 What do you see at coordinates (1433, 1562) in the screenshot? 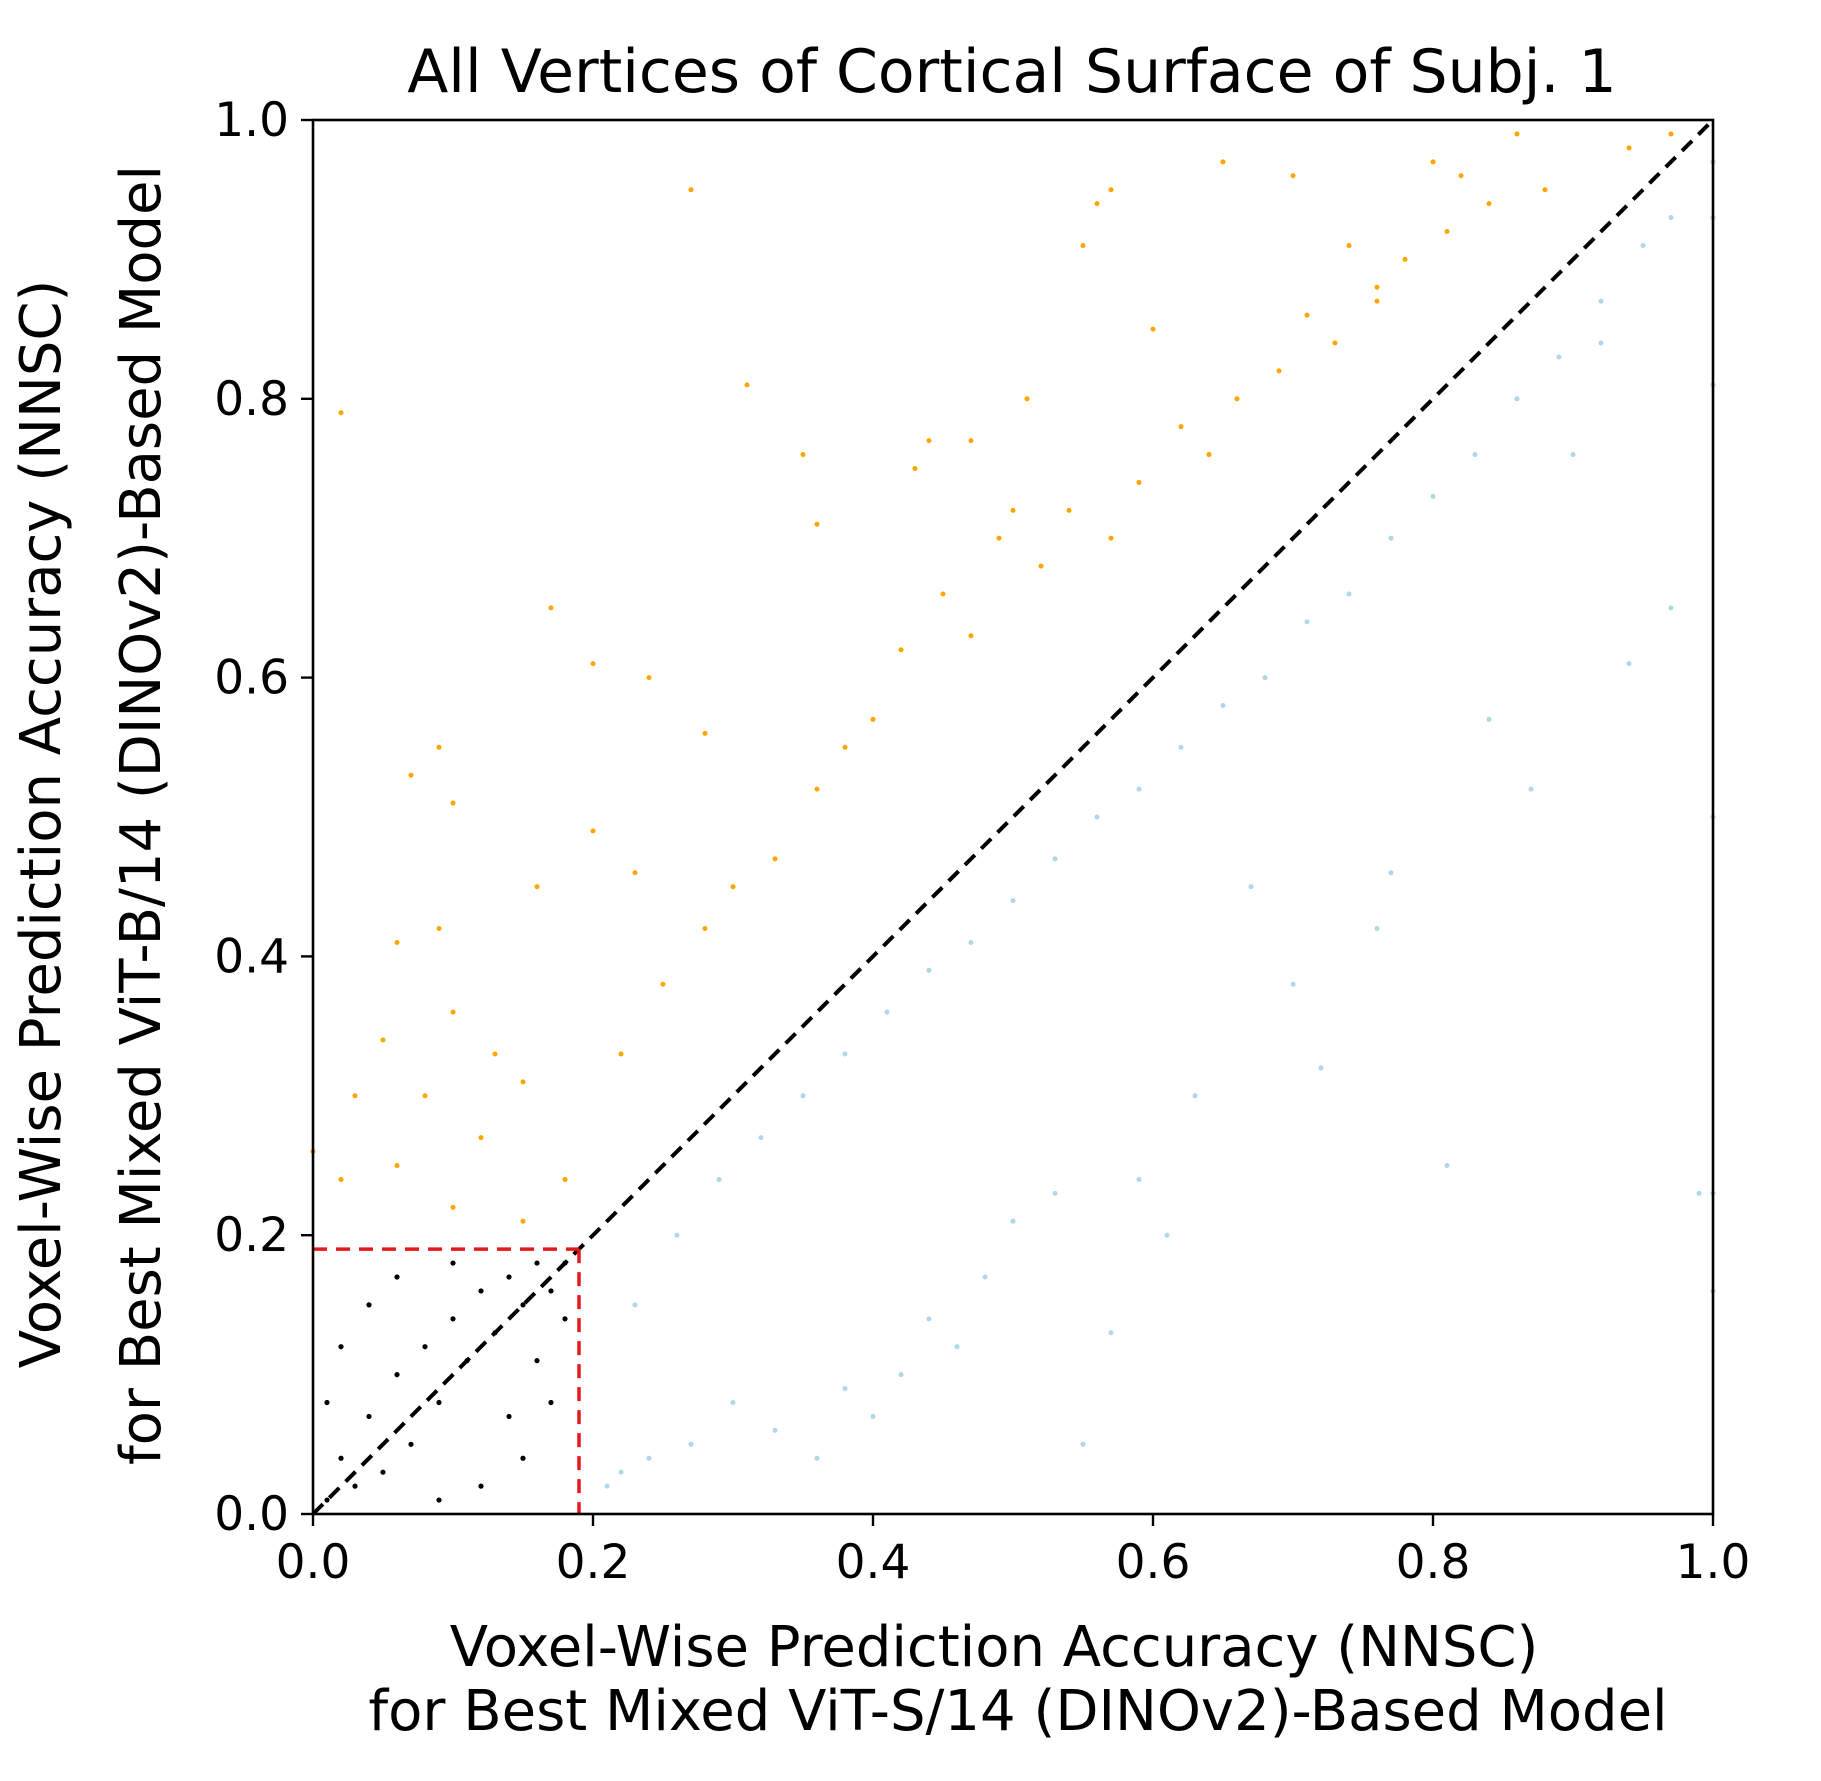
I see `x-tick-label-5: 0.8` at bounding box center [1433, 1562].